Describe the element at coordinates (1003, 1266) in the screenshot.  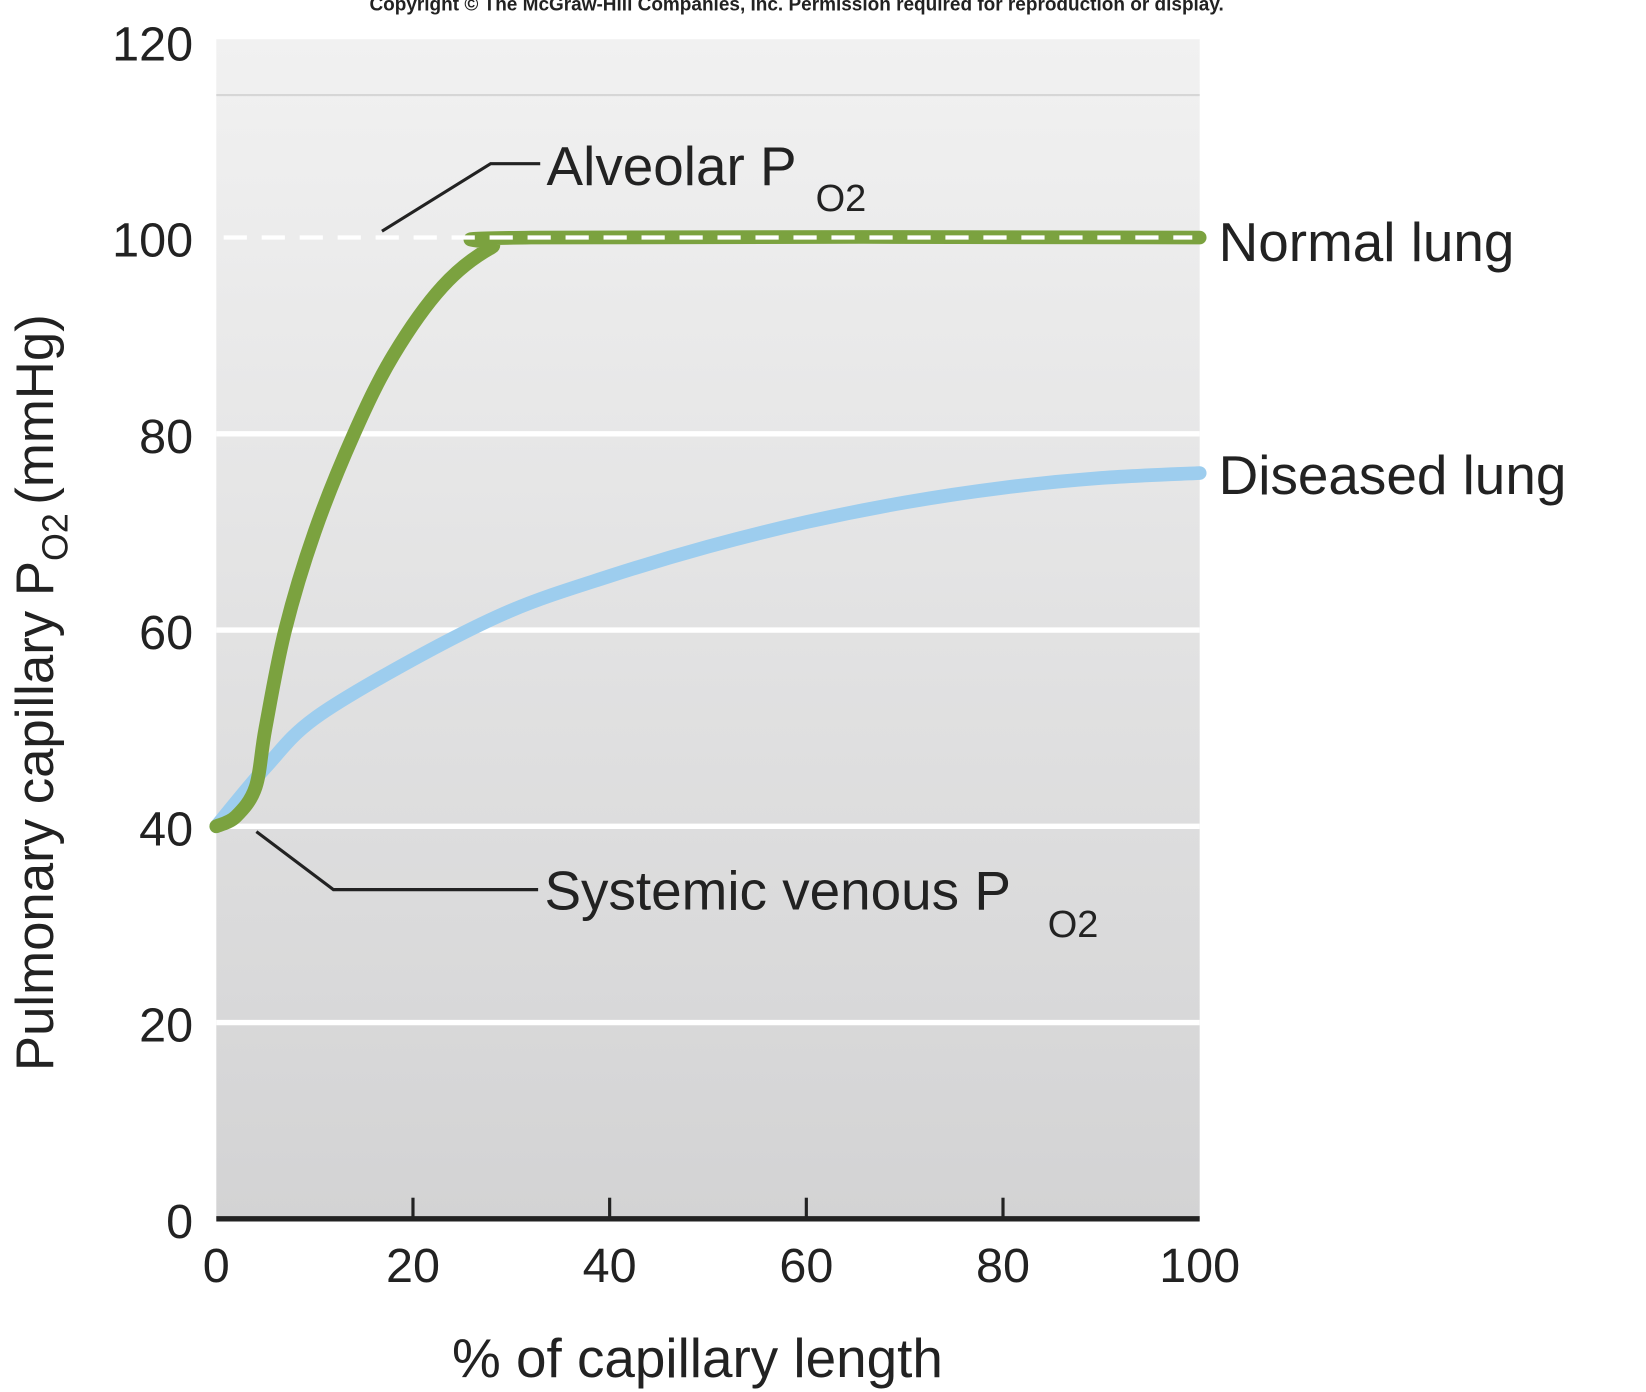
I see `x-tick-label: 80` at that location.